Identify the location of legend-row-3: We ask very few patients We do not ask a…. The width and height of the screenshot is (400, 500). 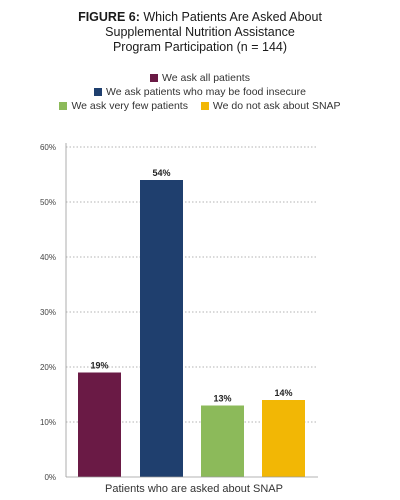
(200, 106).